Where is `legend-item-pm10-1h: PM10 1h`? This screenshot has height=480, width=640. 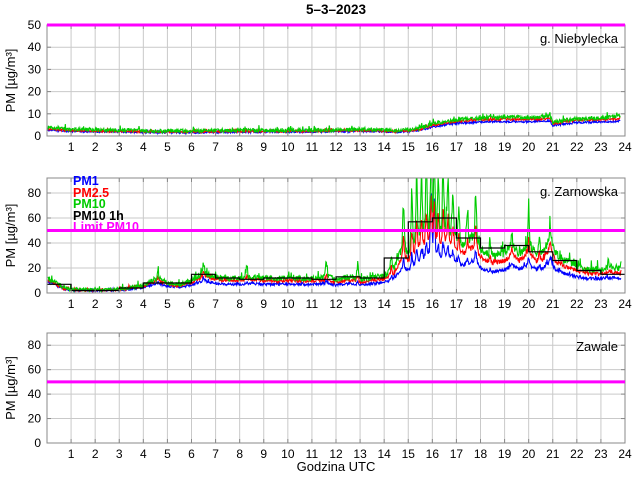
legend-item-pm10-1h: PM10 1h is located at coordinates (98, 215).